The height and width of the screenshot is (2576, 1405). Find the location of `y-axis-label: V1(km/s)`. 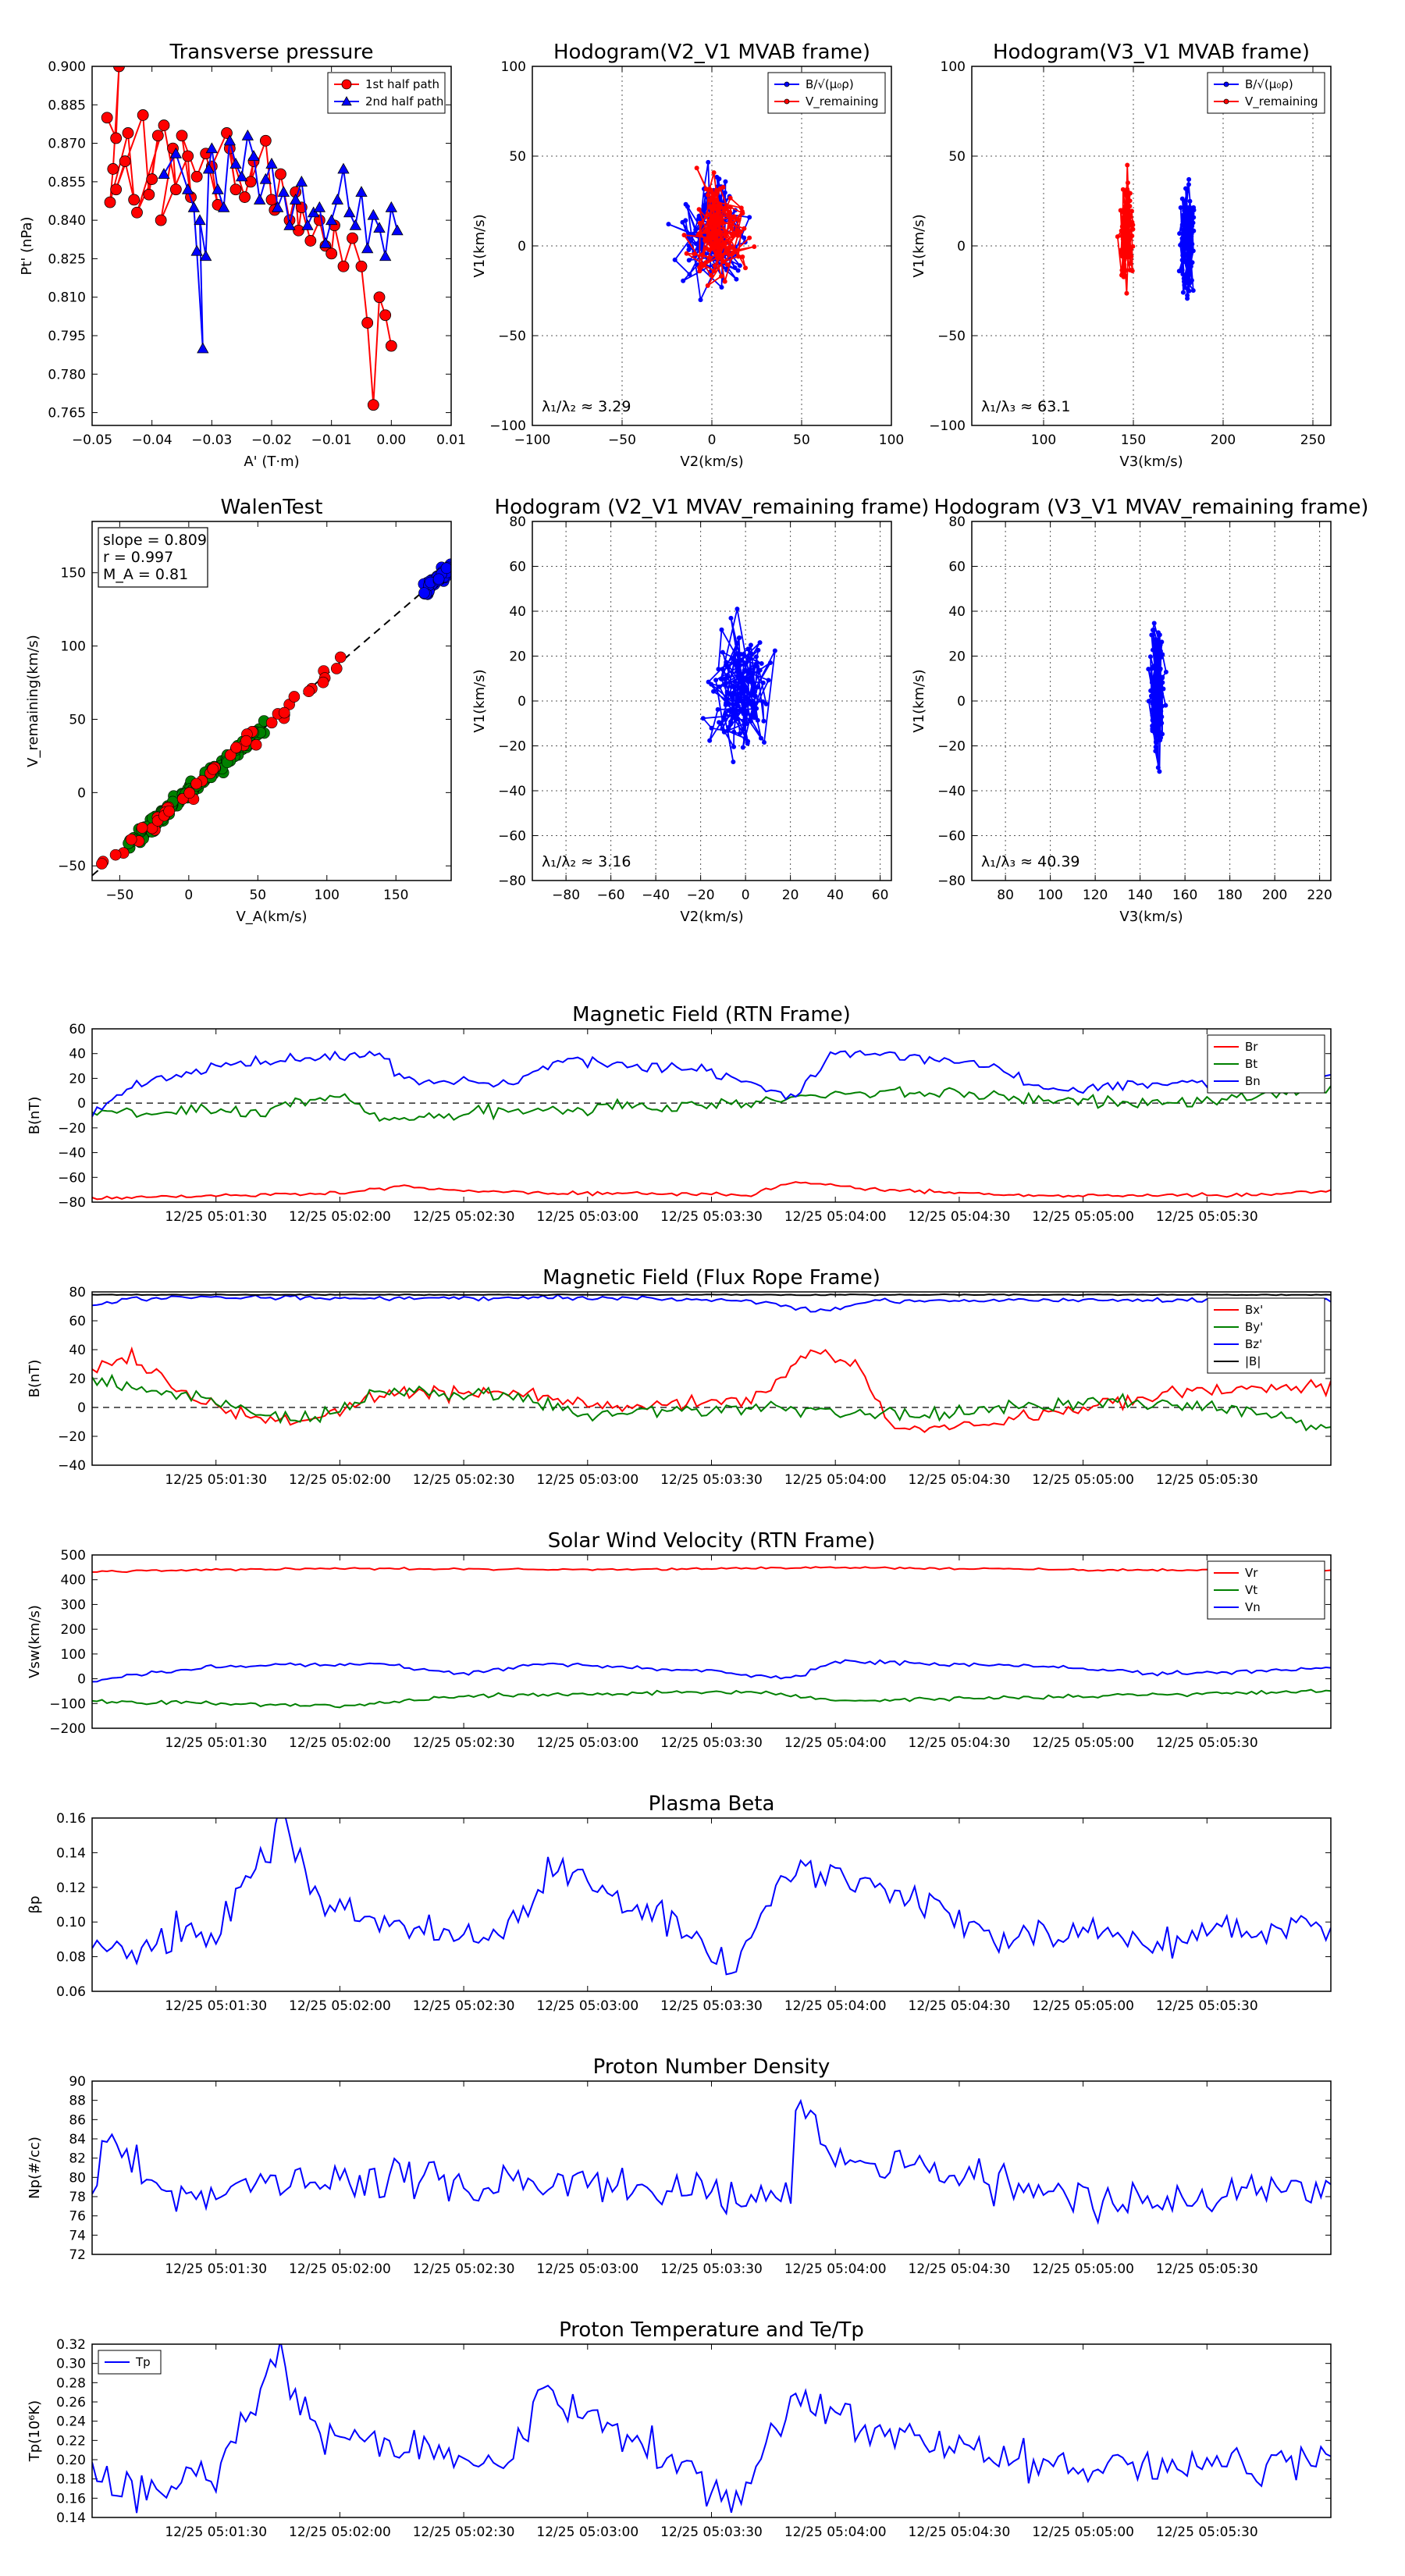

y-axis-label: V1(km/s) is located at coordinates (480, 700).